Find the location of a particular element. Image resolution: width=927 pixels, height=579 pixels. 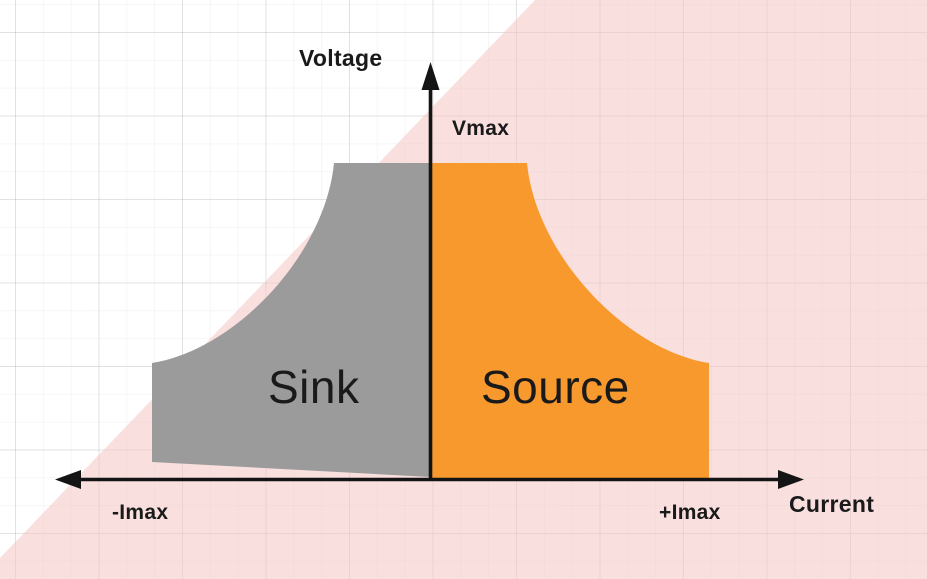

voltage-axis-label: Voltage is located at coordinates (341, 58).